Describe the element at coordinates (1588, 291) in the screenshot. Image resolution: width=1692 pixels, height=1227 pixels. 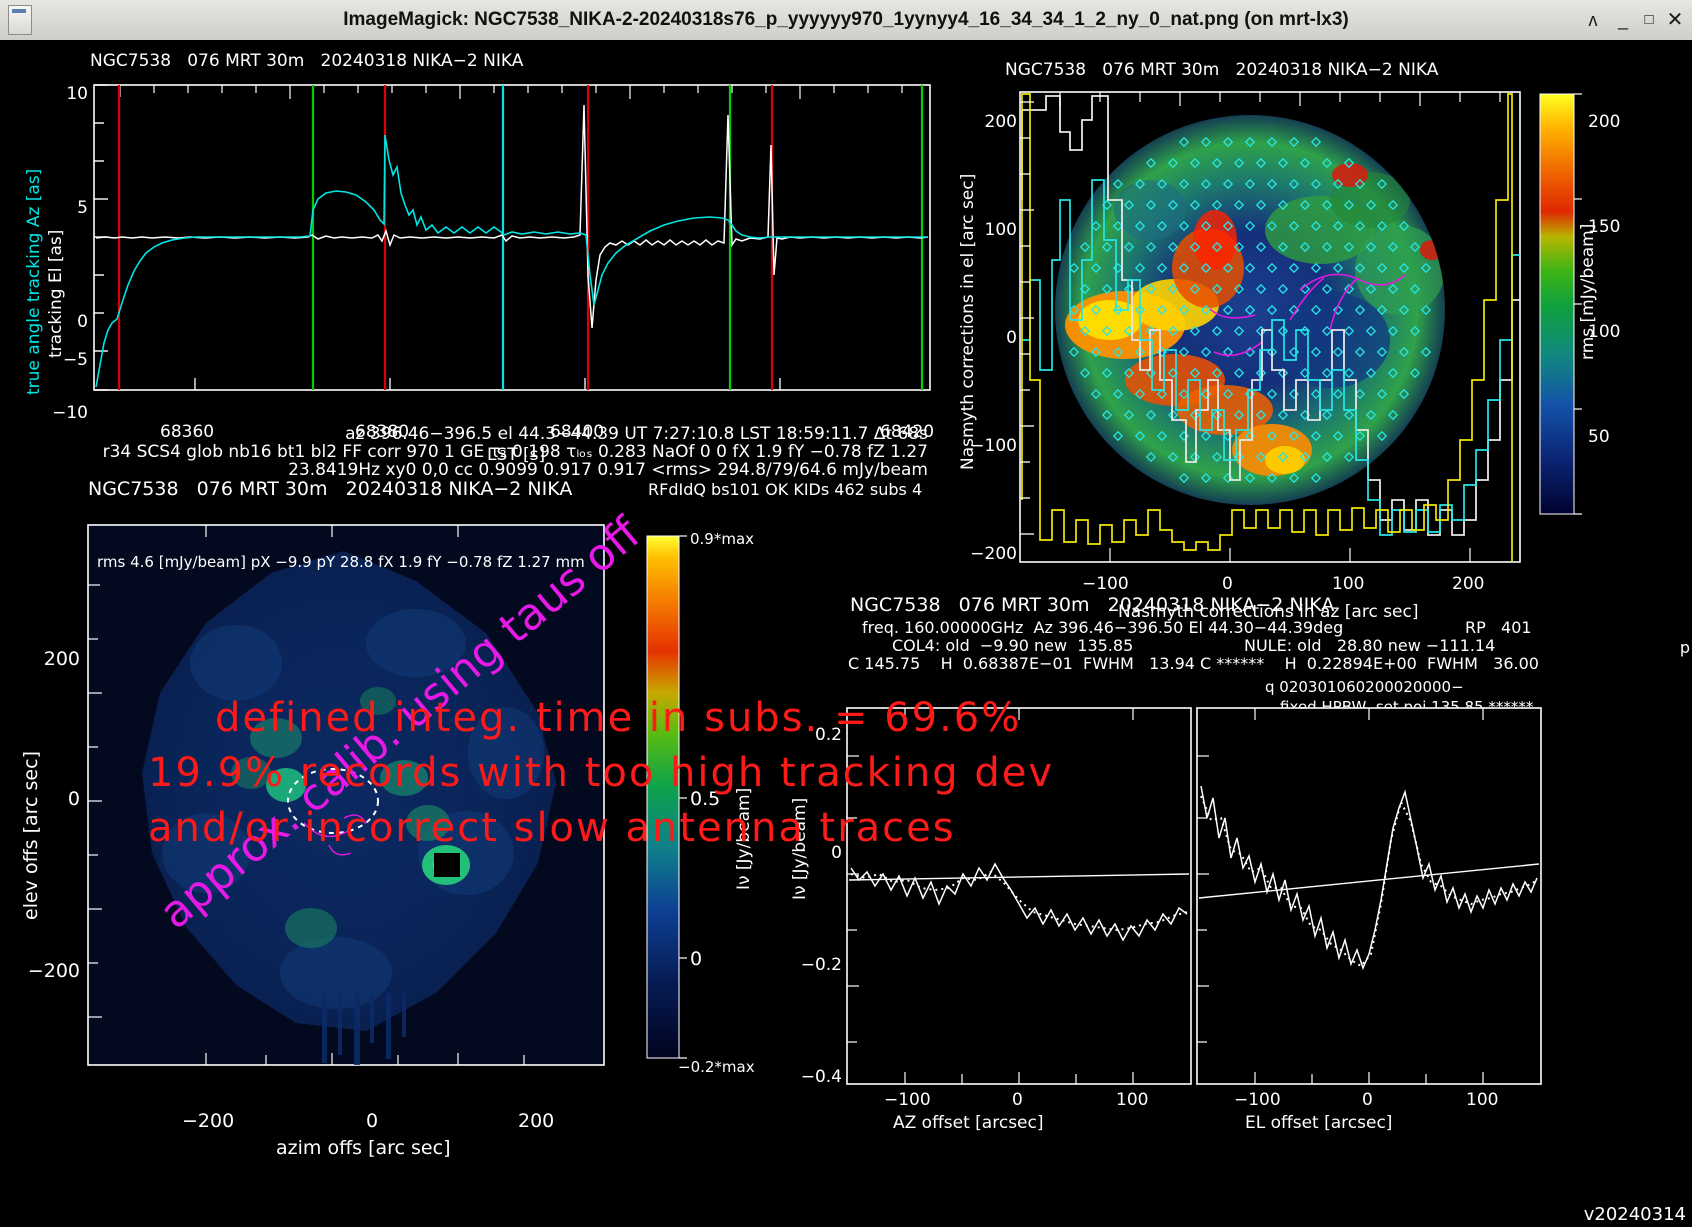
I see `nasmyth-cbar-label: rms [mJy/beam]` at that location.